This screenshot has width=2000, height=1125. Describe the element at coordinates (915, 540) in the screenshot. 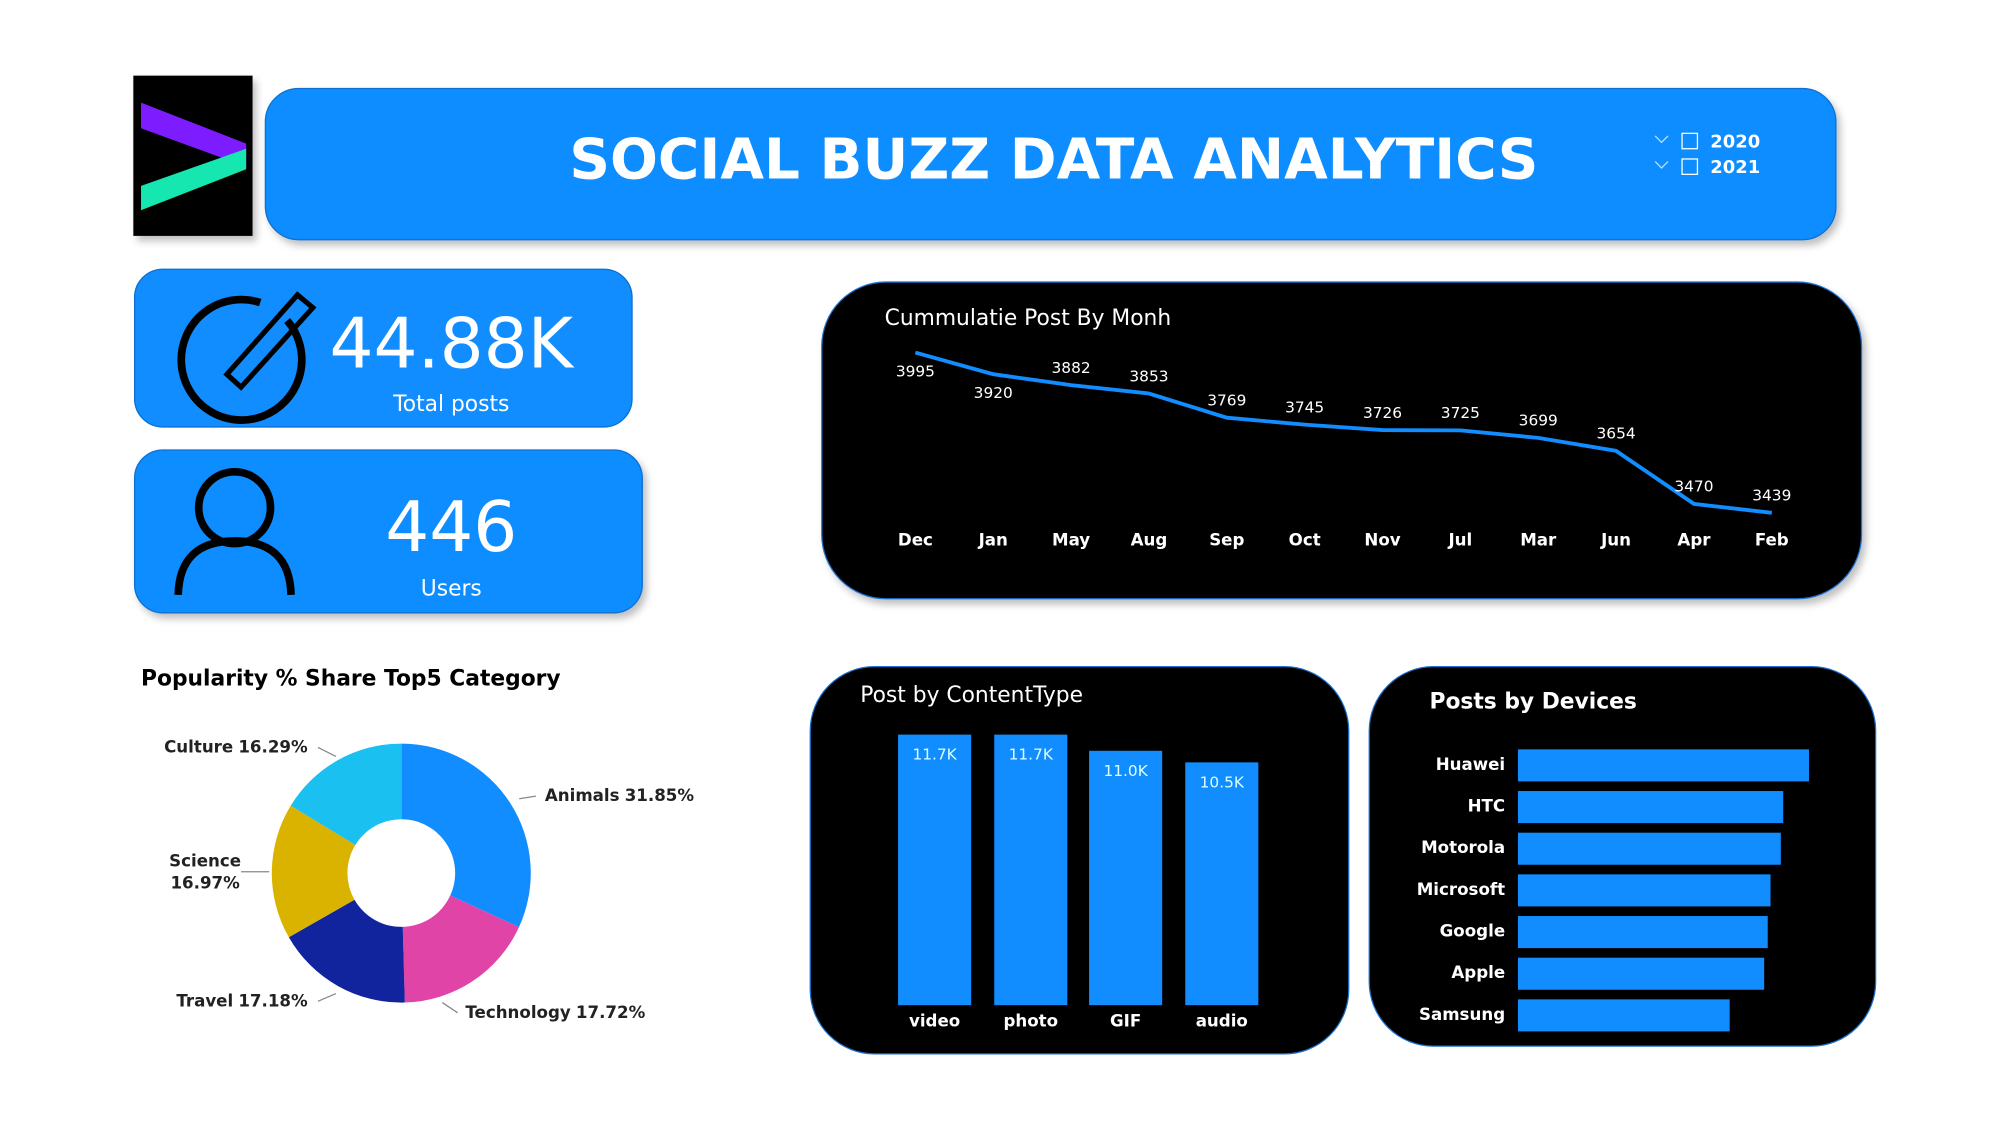

I see `x-tick-label: Dec` at that location.